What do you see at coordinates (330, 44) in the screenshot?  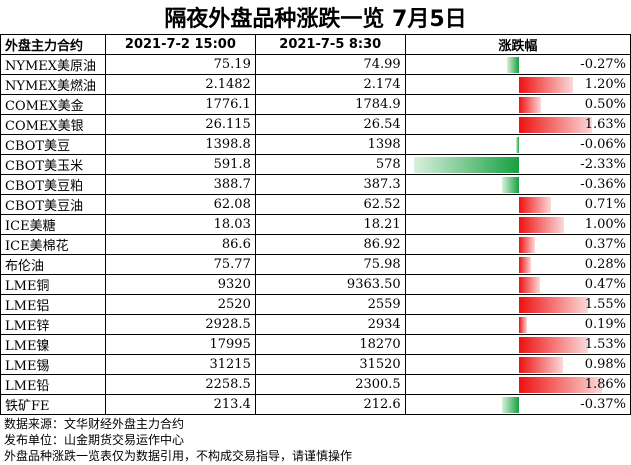 I see `header-curr-time: 2021-7-5 8:30` at bounding box center [330, 44].